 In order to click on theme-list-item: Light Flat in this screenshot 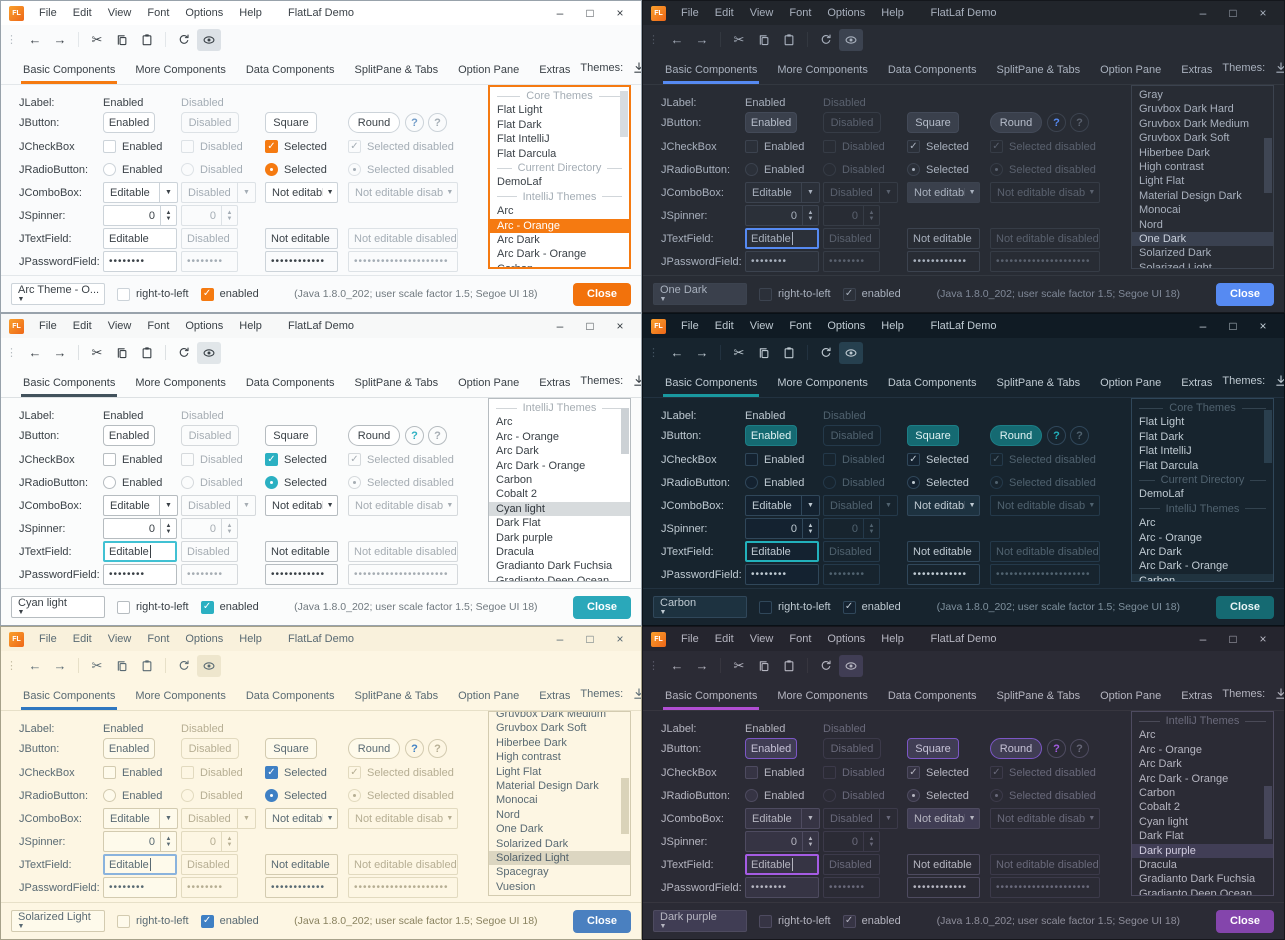, I will do `click(1162, 181)`.